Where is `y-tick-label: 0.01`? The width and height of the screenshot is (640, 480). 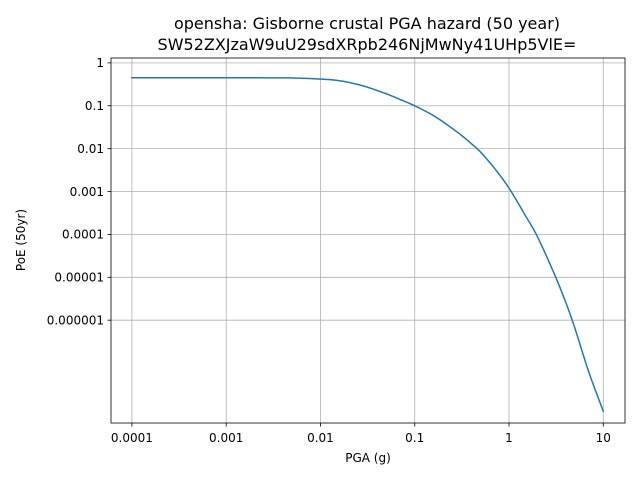 y-tick-label: 0.01 is located at coordinates (90, 149).